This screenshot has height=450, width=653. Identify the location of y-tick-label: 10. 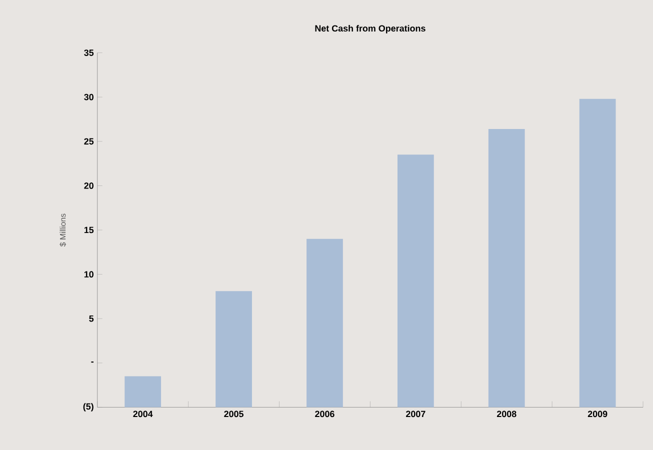
(89, 274).